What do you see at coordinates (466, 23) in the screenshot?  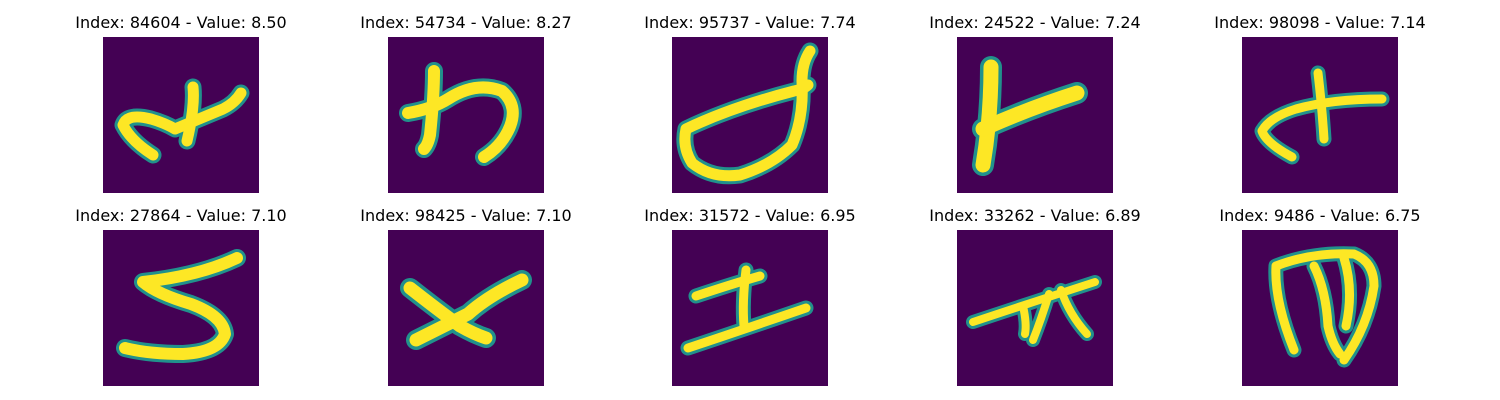 I see `panel-title-2: Index: 54734 - Value: 8.27` at bounding box center [466, 23].